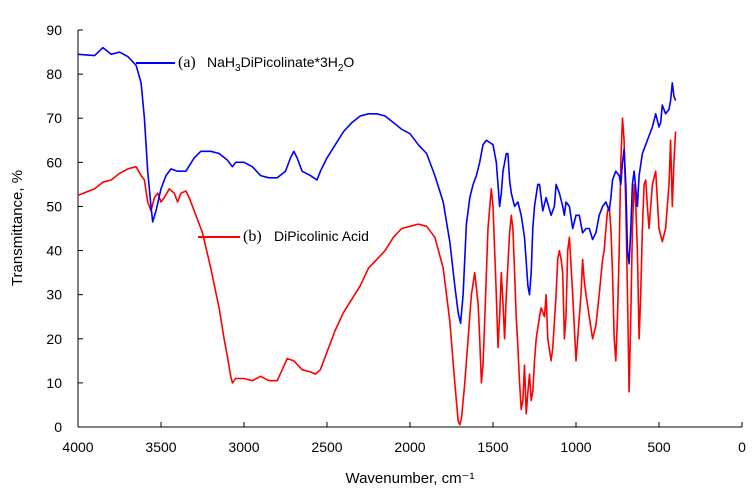 The width and height of the screenshot is (755, 495). What do you see at coordinates (492, 447) in the screenshot?
I see `x-tick-label: 1500` at bounding box center [492, 447].